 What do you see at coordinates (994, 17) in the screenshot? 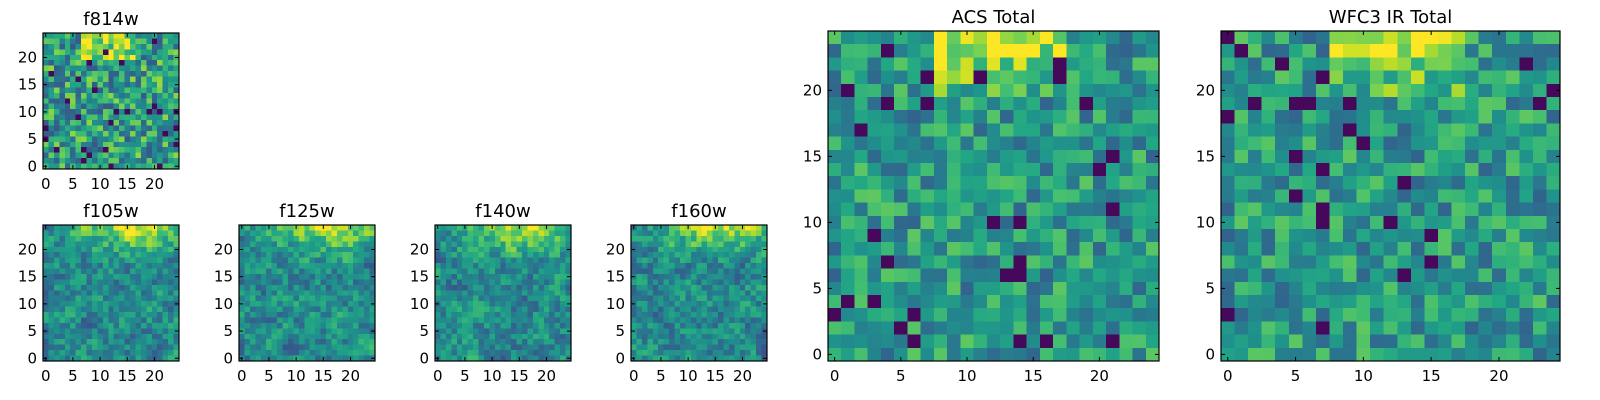
I see `panel-title: ACS Total` at bounding box center [994, 17].